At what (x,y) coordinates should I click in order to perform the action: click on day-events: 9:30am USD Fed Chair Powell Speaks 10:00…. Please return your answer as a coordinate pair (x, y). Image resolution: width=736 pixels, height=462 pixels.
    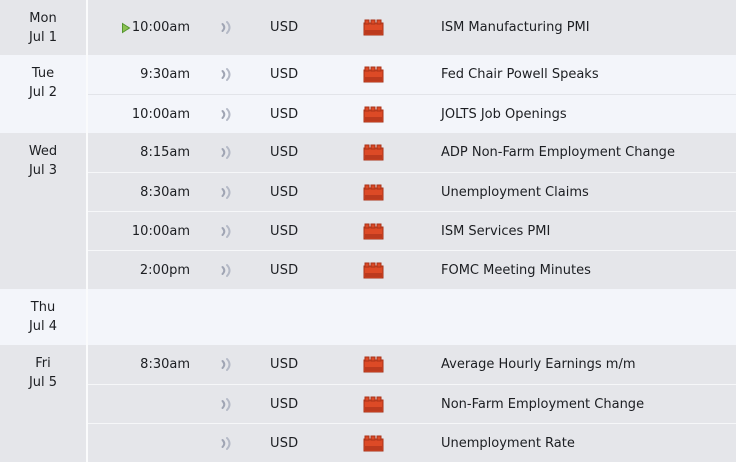
    Looking at the image, I should click on (412, 94).